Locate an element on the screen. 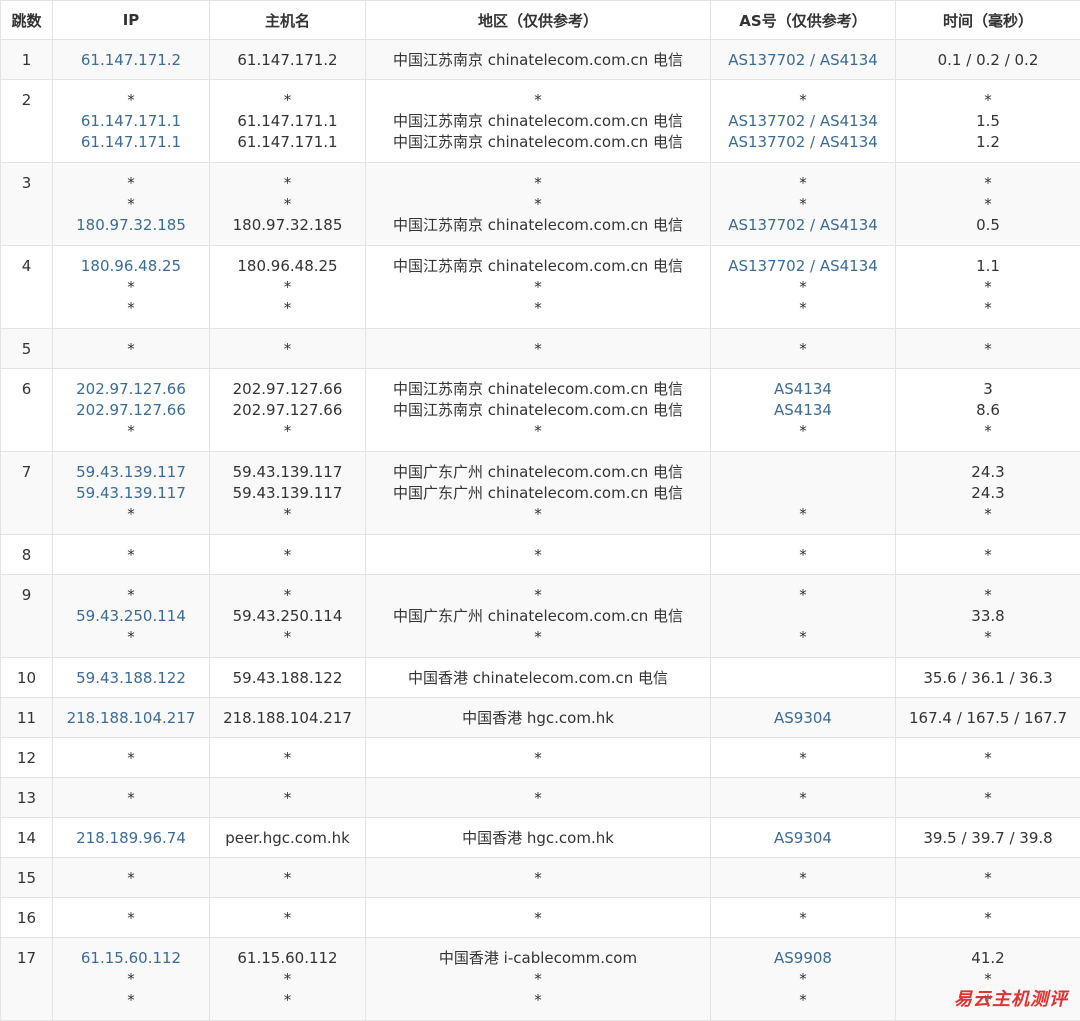 Image resolution: width=1080 pixels, height=1021 pixels. ip-link: 59.43.188.122 is located at coordinates (131, 678).